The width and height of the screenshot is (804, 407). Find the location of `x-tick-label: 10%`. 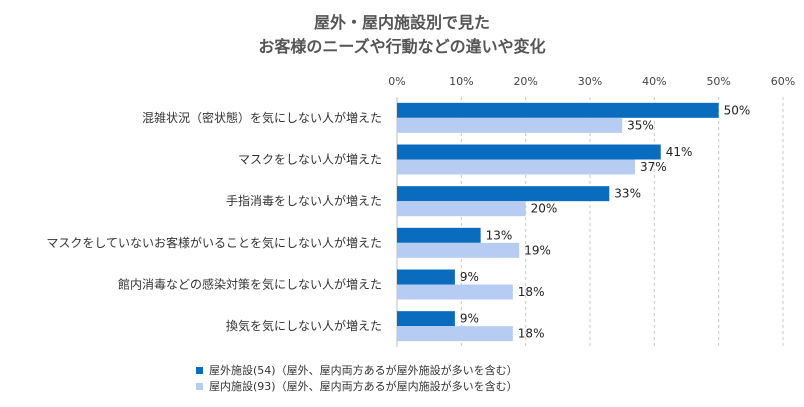

x-tick-label: 10% is located at coordinates (461, 81).